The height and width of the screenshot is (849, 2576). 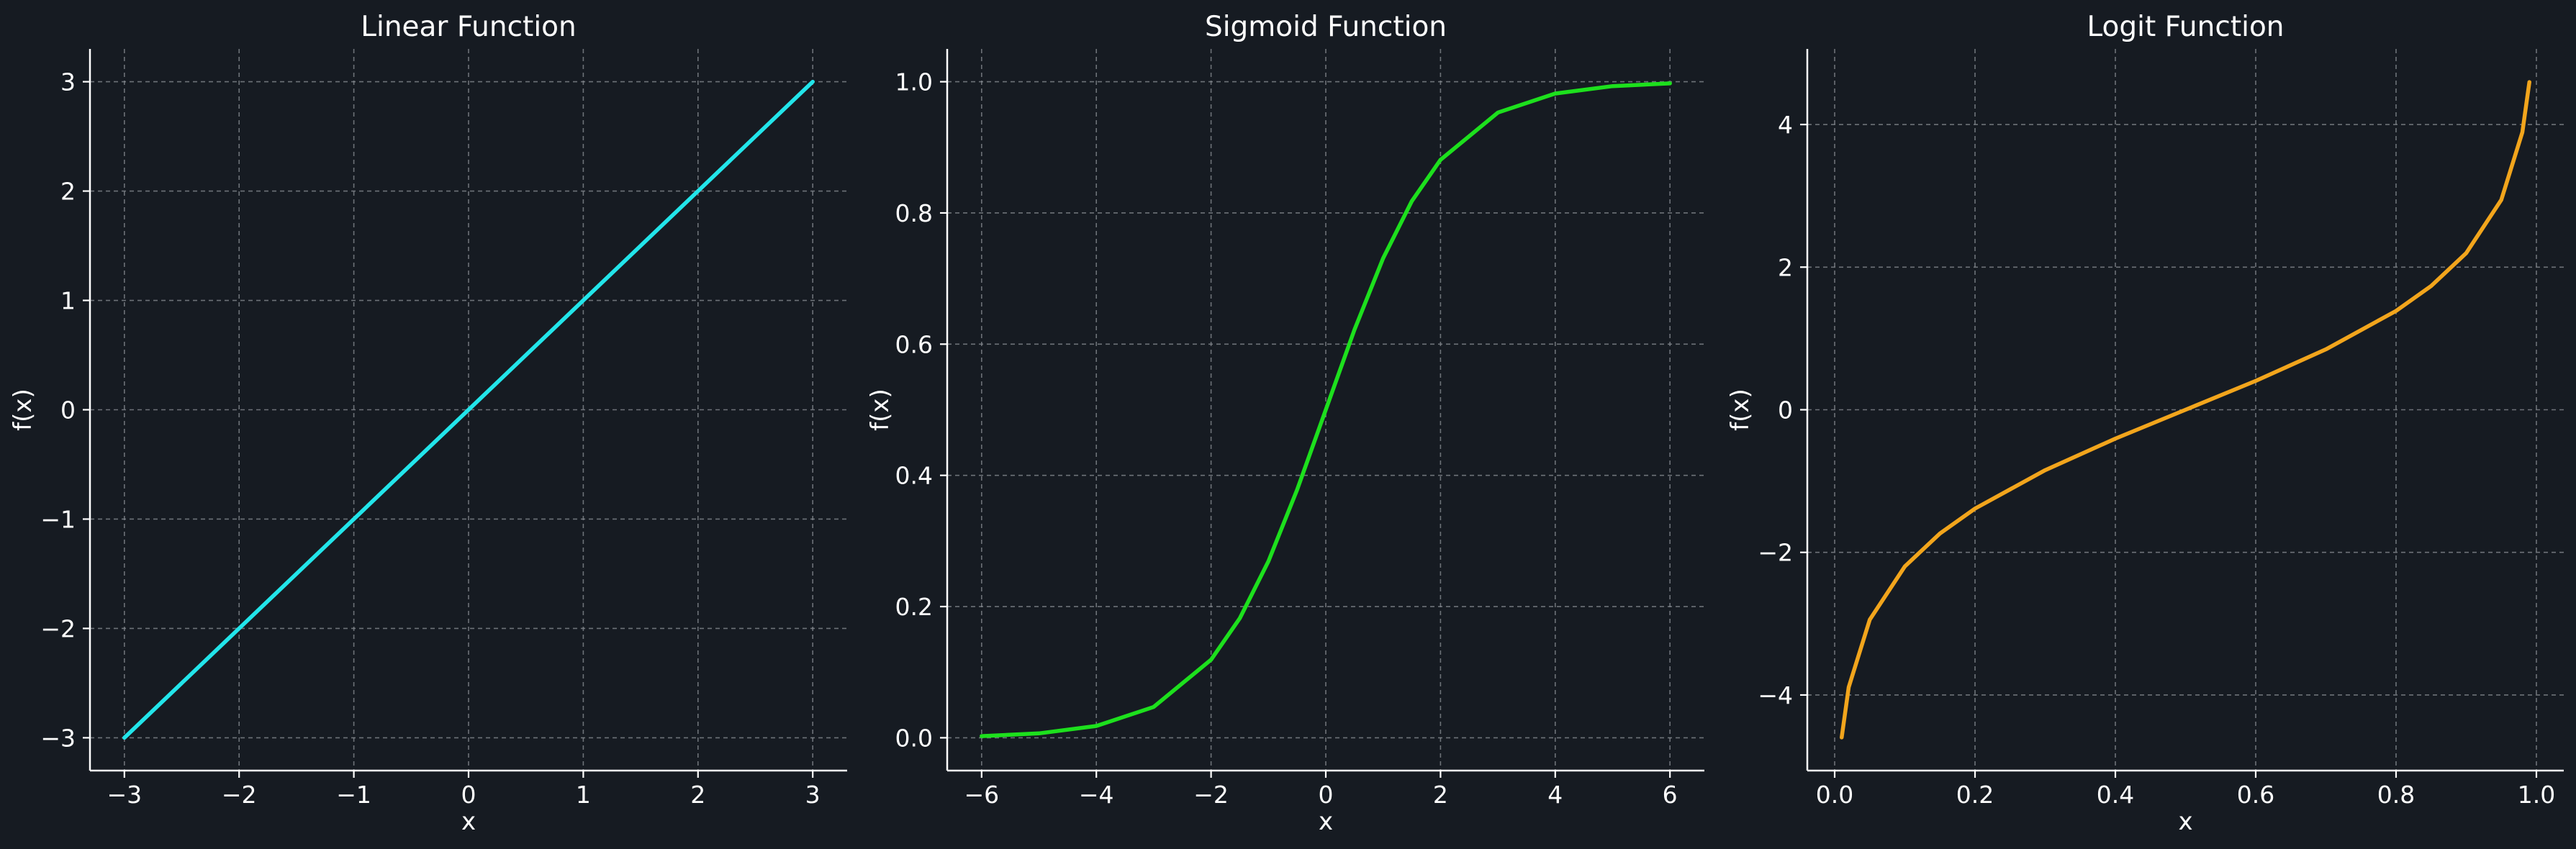 I want to click on chart-title: Sigmoid Function, so click(x=1326, y=27).